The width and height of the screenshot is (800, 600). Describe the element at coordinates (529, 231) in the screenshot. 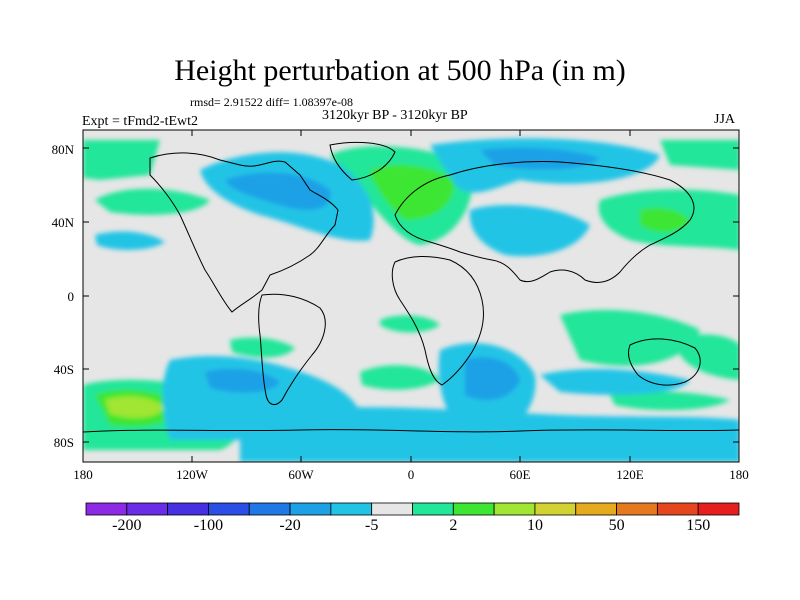

I see `anomaly-neg-centralasia` at that location.